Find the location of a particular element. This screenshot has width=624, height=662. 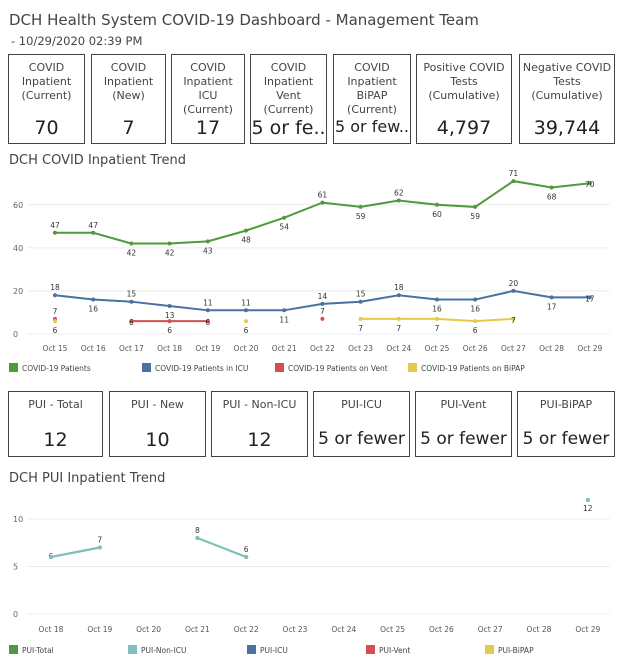

legend-label: PUI-Vent is located at coordinates (394, 650).